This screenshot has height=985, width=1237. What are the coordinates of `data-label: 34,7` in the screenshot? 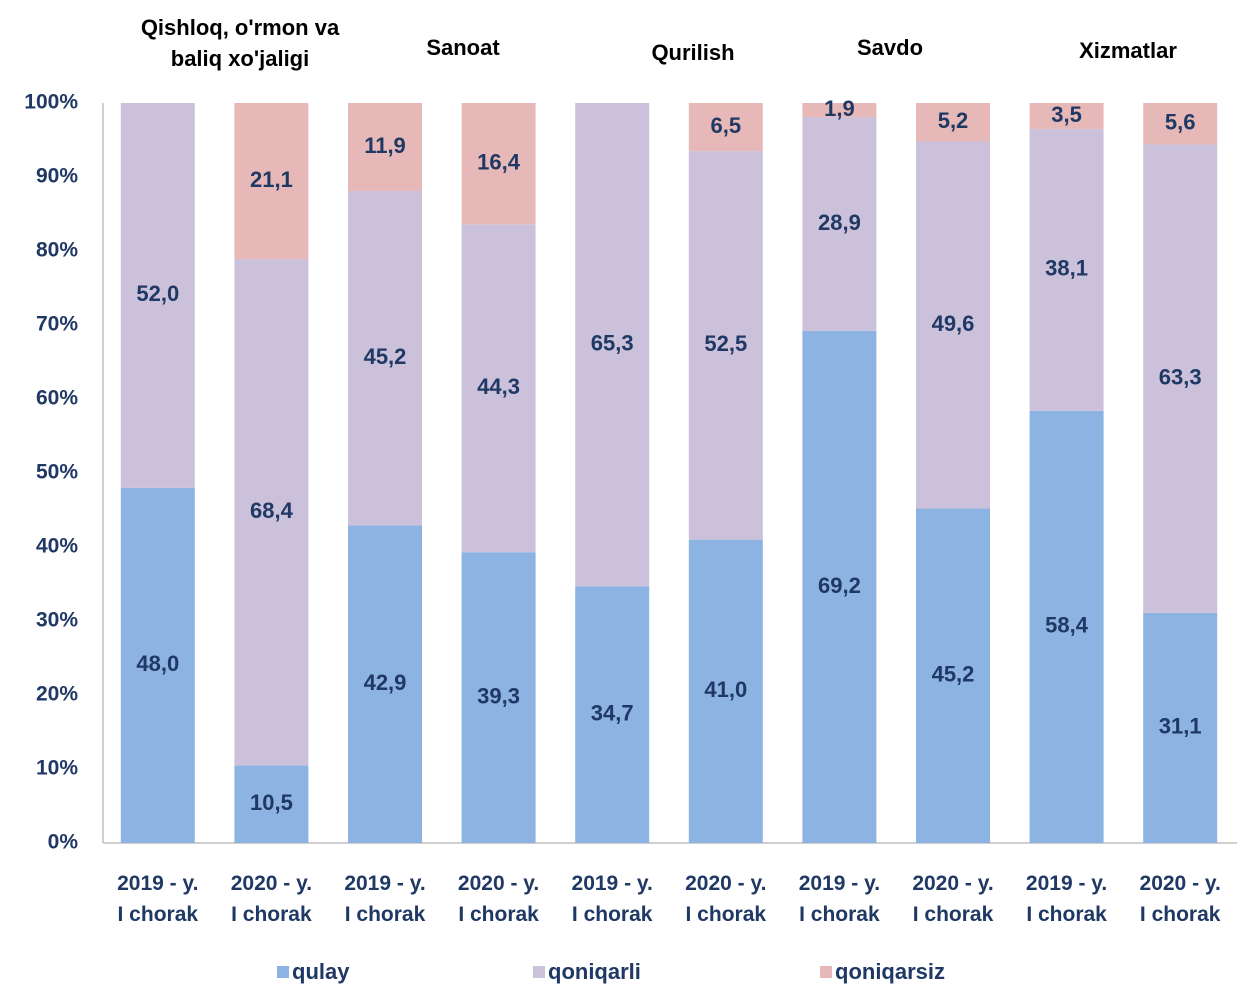 It's located at (612, 712).